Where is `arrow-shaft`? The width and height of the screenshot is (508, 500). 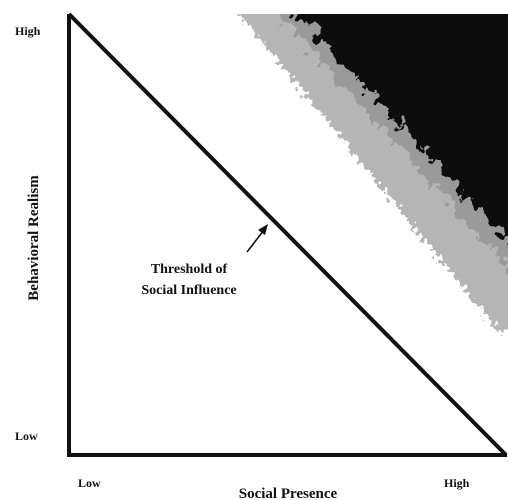 arrow-shaft is located at coordinates (255, 241).